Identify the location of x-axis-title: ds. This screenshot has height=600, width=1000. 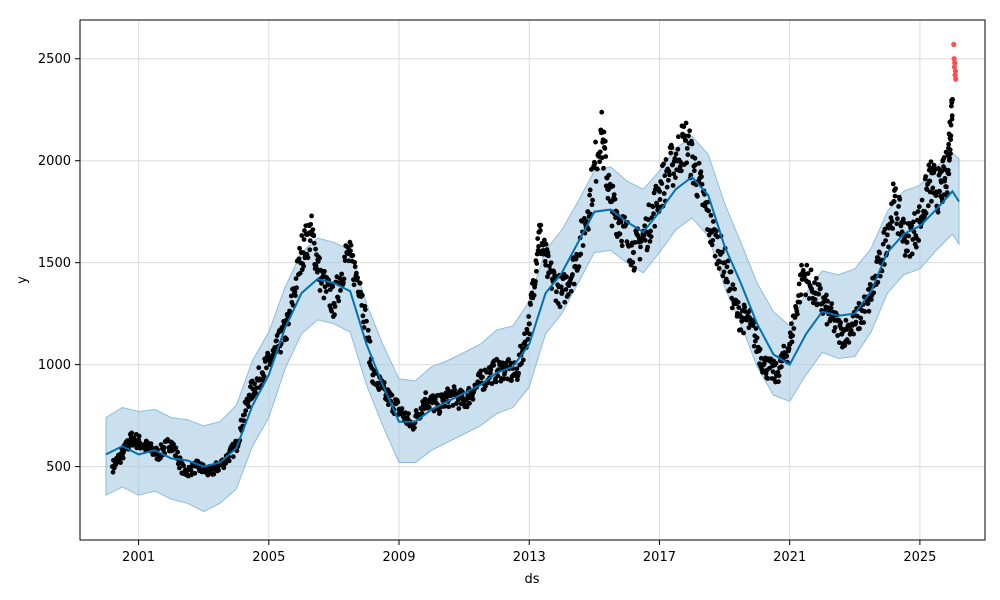
(531, 579).